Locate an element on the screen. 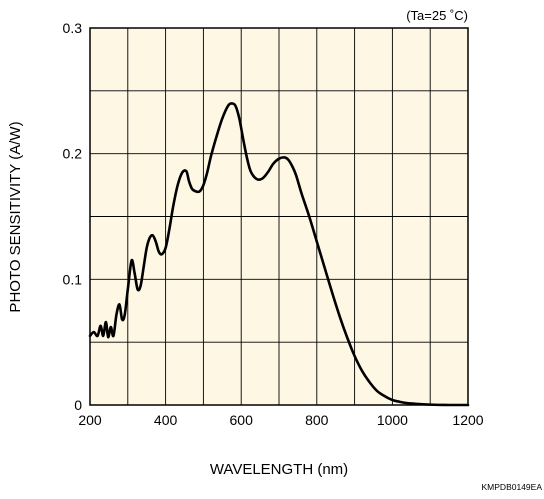 This screenshot has width=544, height=499. x-tick-label: 200 is located at coordinates (90, 420).